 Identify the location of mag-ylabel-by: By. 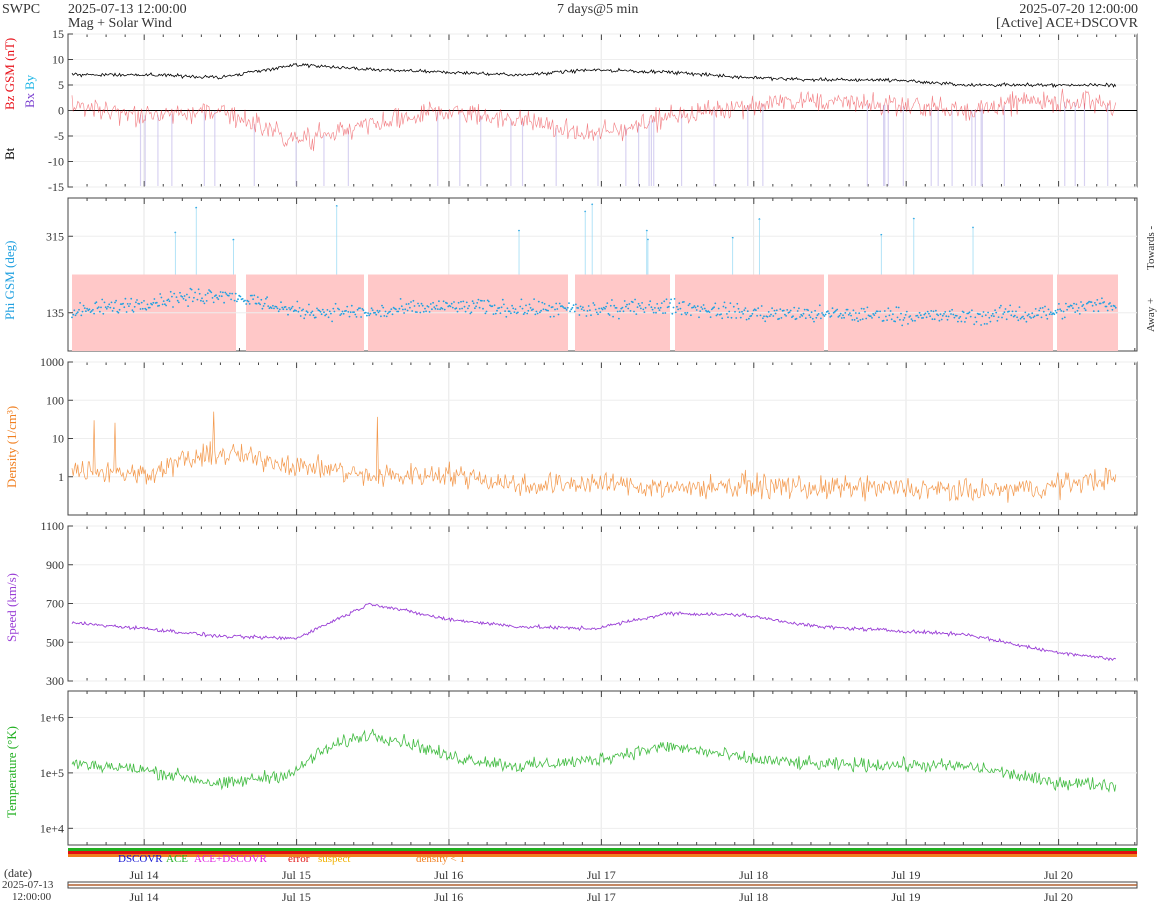
(29, 82).